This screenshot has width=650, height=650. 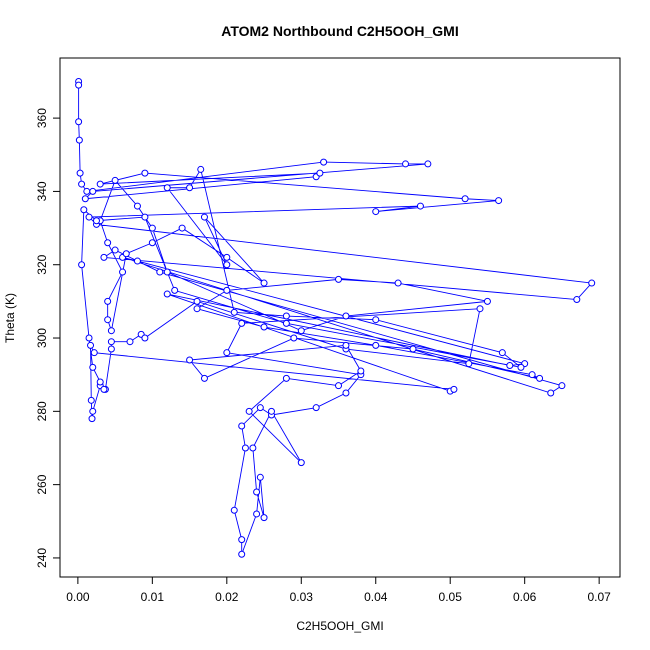 I want to click on y-tick-label: 360, so click(x=42, y=118).